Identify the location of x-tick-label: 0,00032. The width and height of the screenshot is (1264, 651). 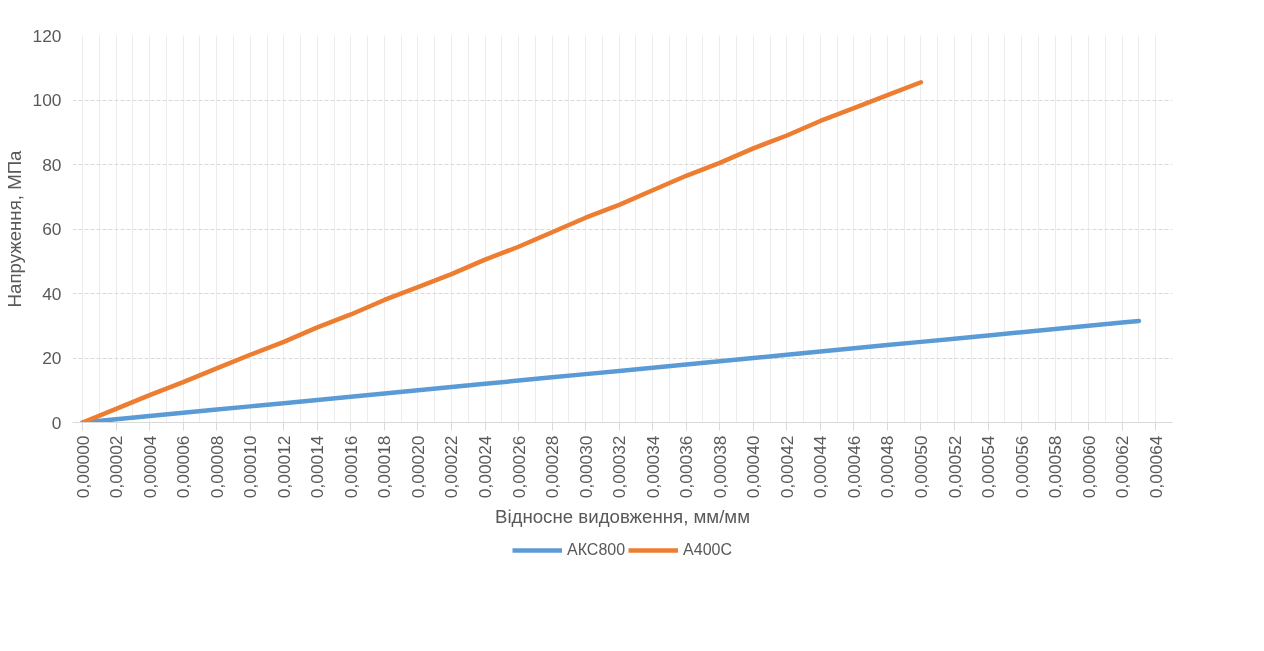
(619, 467).